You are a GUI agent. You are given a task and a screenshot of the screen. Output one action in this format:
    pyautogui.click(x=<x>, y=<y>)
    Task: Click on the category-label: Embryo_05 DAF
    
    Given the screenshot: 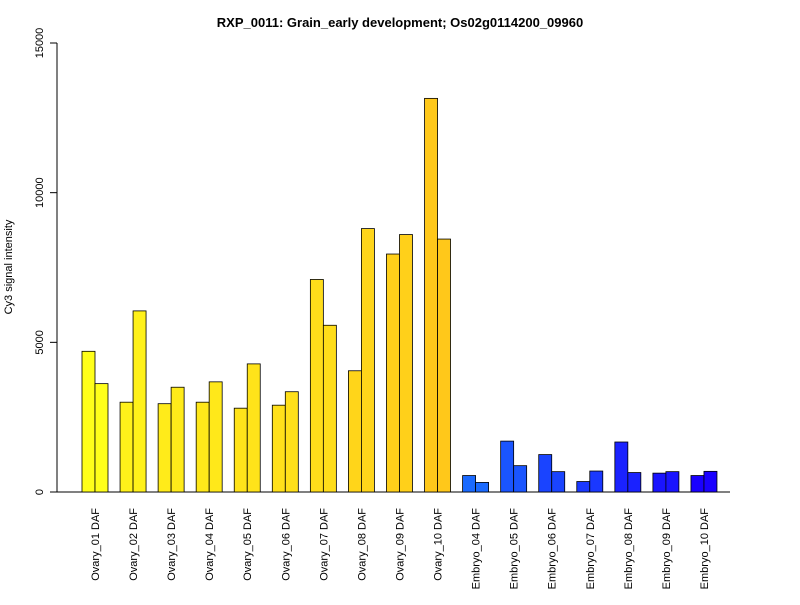 What is the action you would take?
    pyautogui.click(x=515, y=549)
    